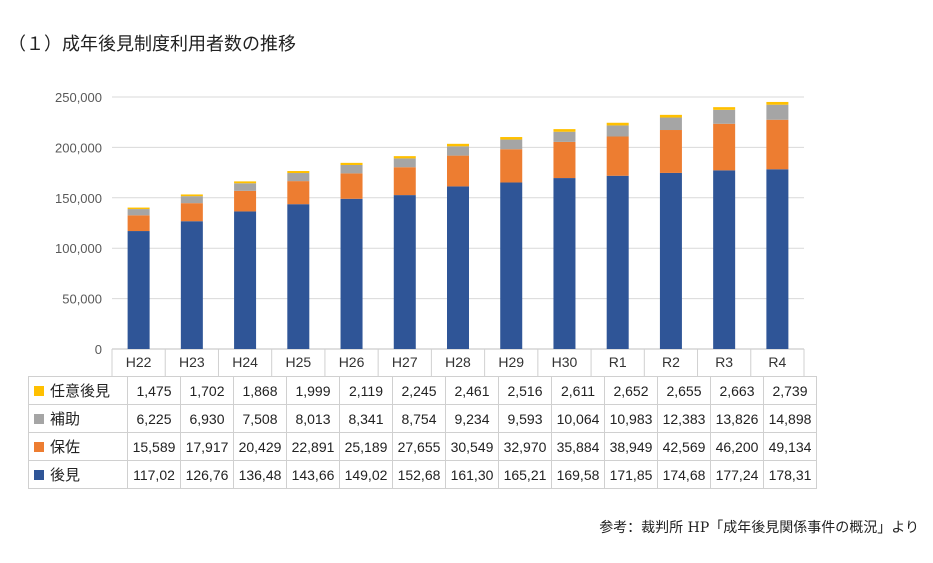 Image resolution: width=933 pixels, height=563 pixels. What do you see at coordinates (78, 97) in the screenshot?
I see `y-tick-label: 250,000` at bounding box center [78, 97].